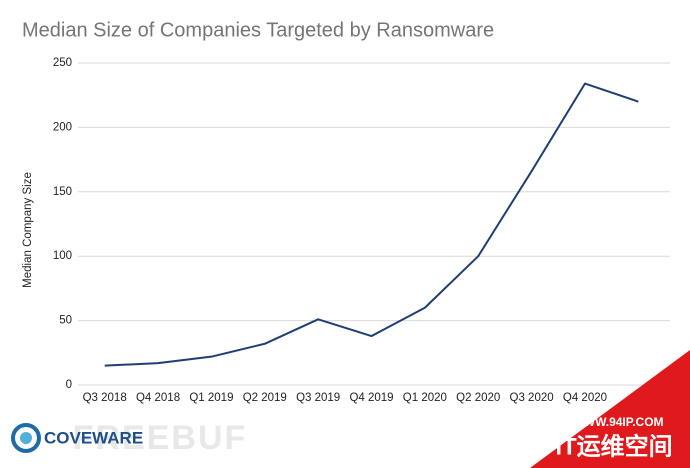 Image resolution: width=690 pixels, height=468 pixels. What do you see at coordinates (93, 437) in the screenshot?
I see `logo-text: COVEWARE` at bounding box center [93, 437].